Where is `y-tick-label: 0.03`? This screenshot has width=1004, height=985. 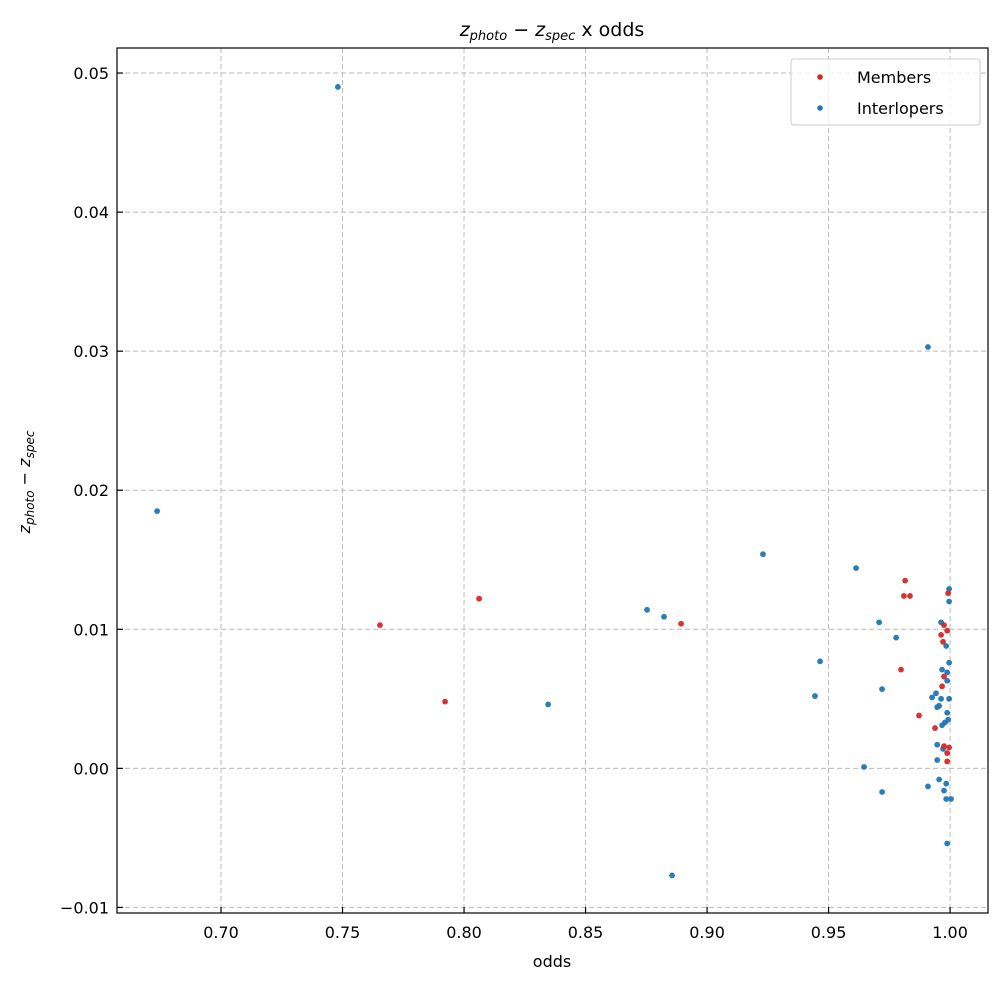
y-tick-label: 0.03 is located at coordinates (91, 351).